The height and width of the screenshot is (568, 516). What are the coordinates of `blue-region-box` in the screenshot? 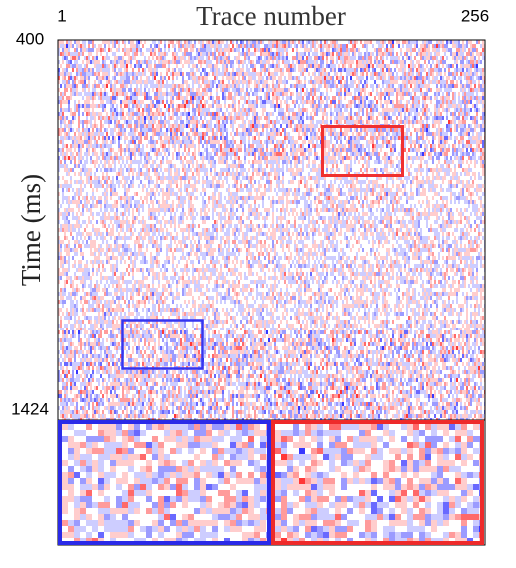 It's located at (162, 344).